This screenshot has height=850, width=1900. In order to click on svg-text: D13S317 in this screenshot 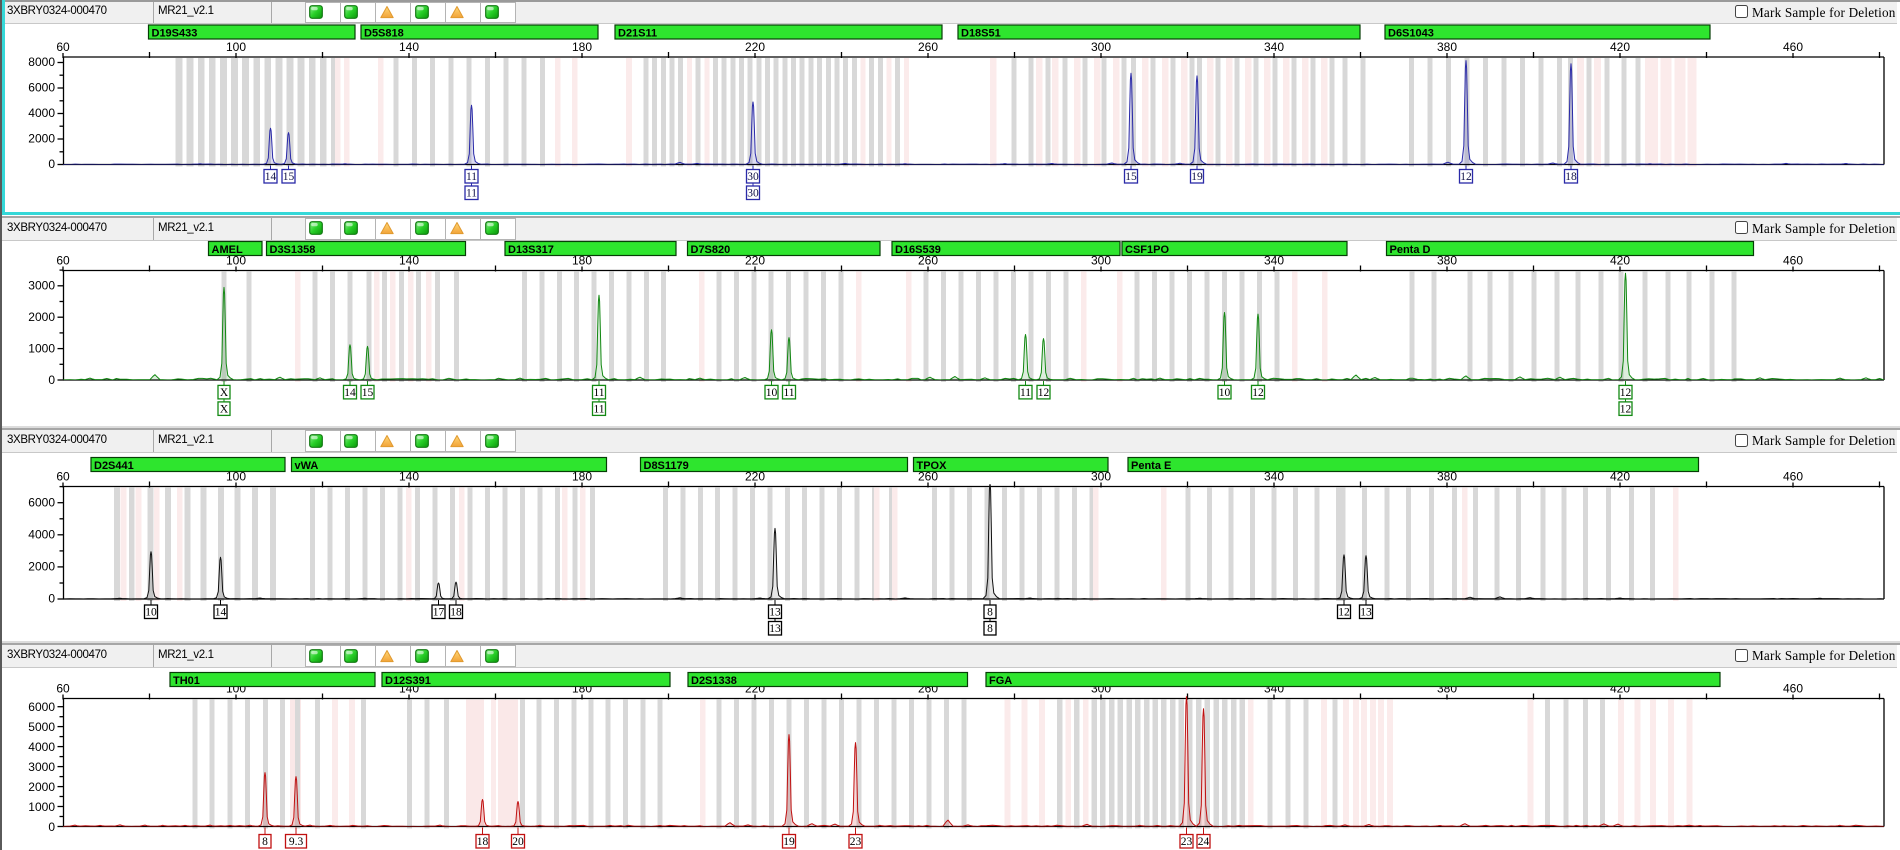, I will do `click(531, 250)`.